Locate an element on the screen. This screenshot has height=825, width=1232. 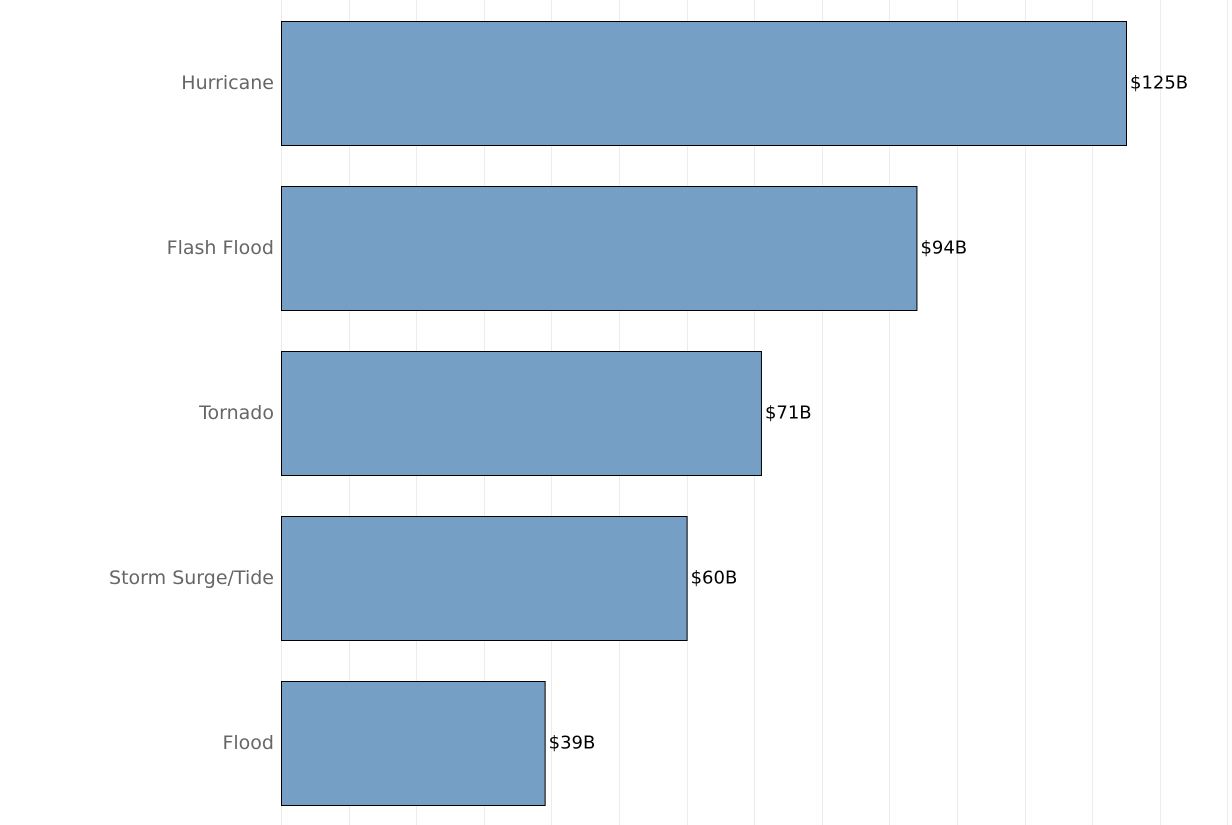
value-label-storm-surge-tide: $60B is located at coordinates (714, 578).